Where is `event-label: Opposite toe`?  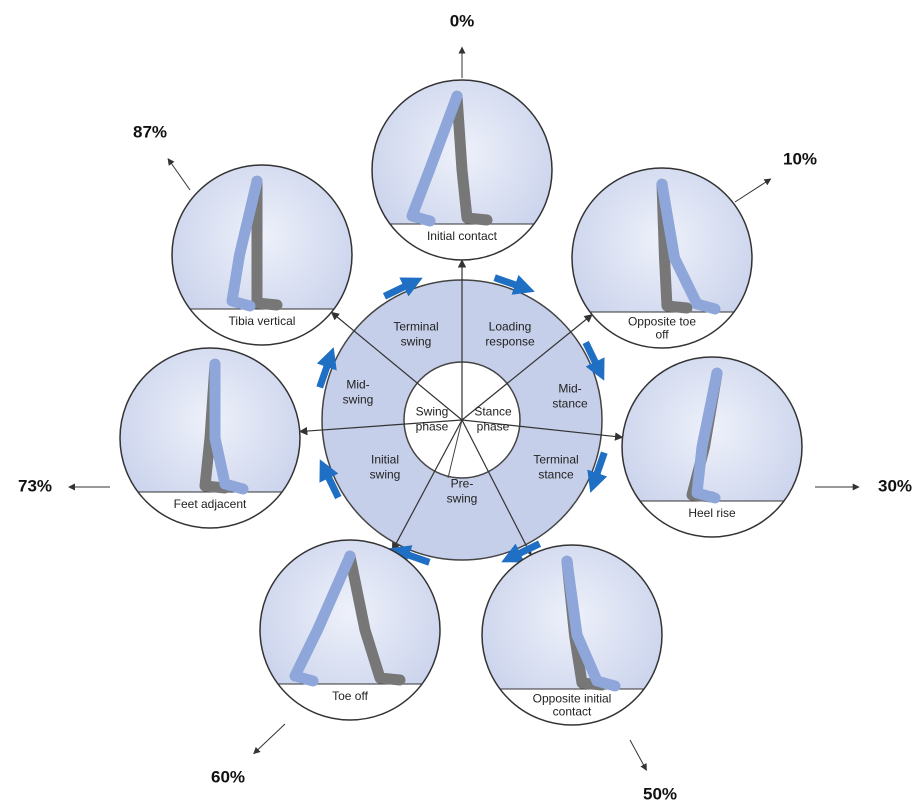 event-label: Opposite toe is located at coordinates (662, 322).